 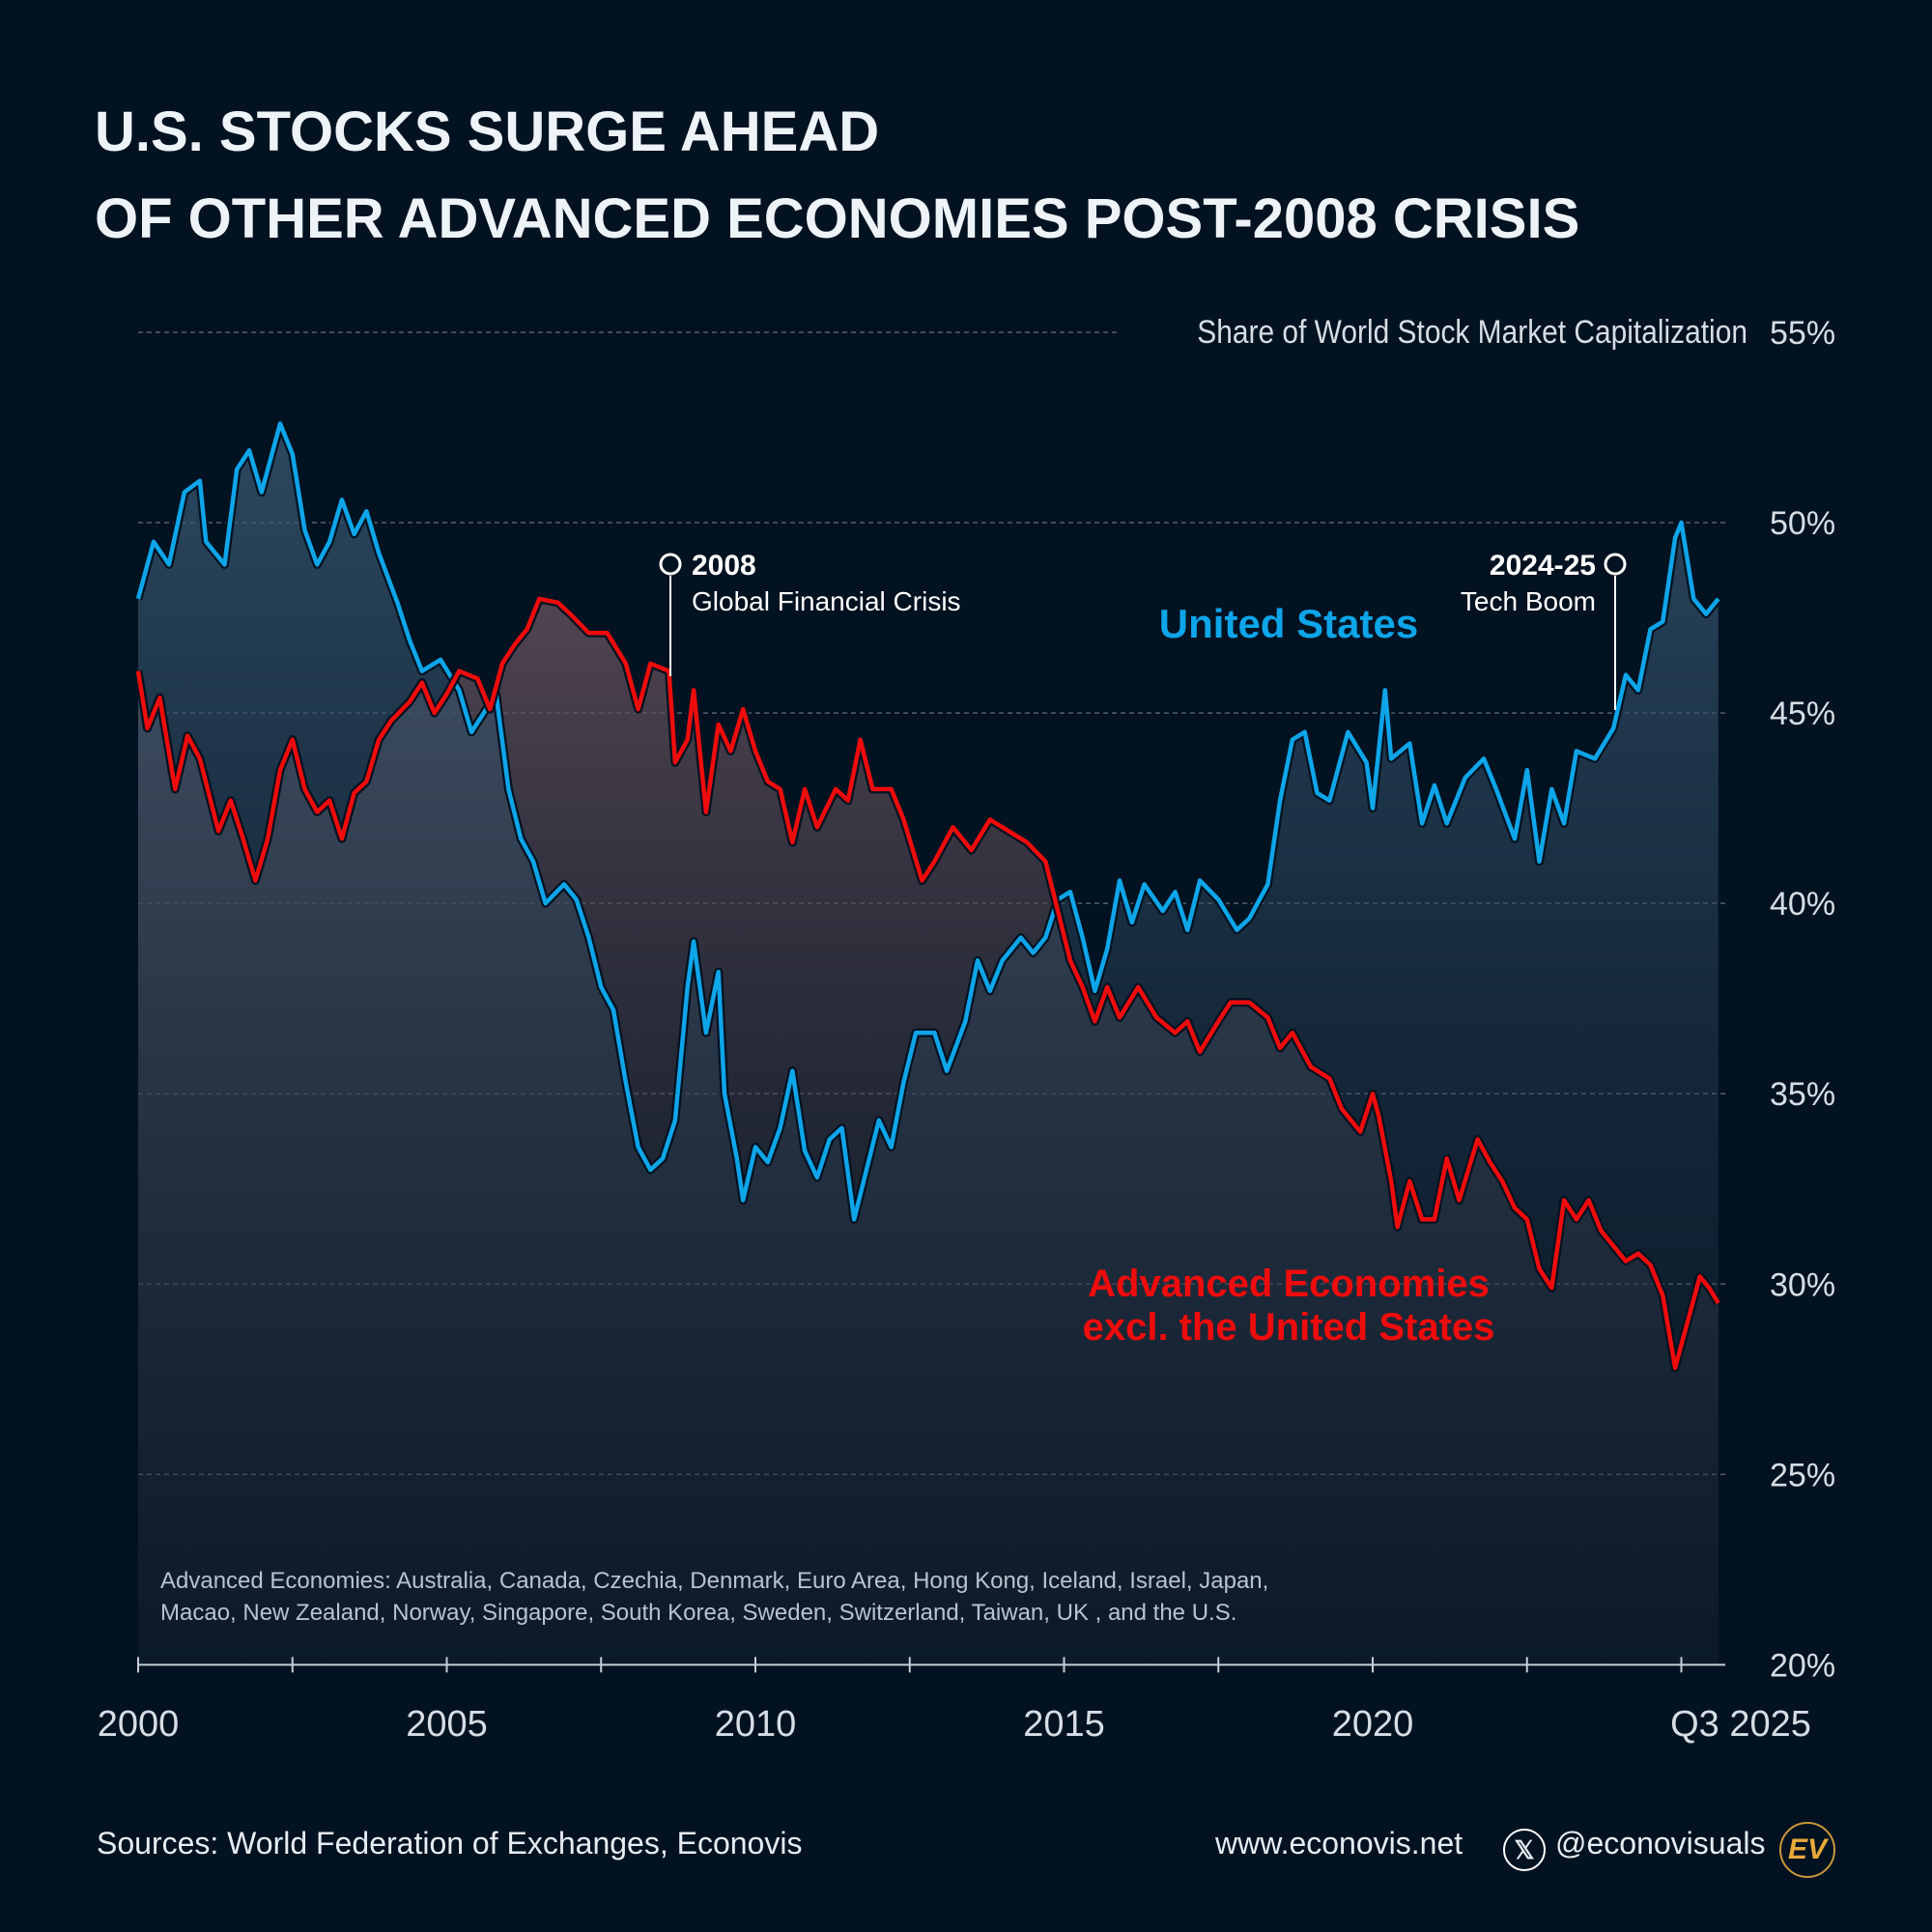 I want to click on series-label-adv-2: excl. the United States, so click(x=1289, y=1327).